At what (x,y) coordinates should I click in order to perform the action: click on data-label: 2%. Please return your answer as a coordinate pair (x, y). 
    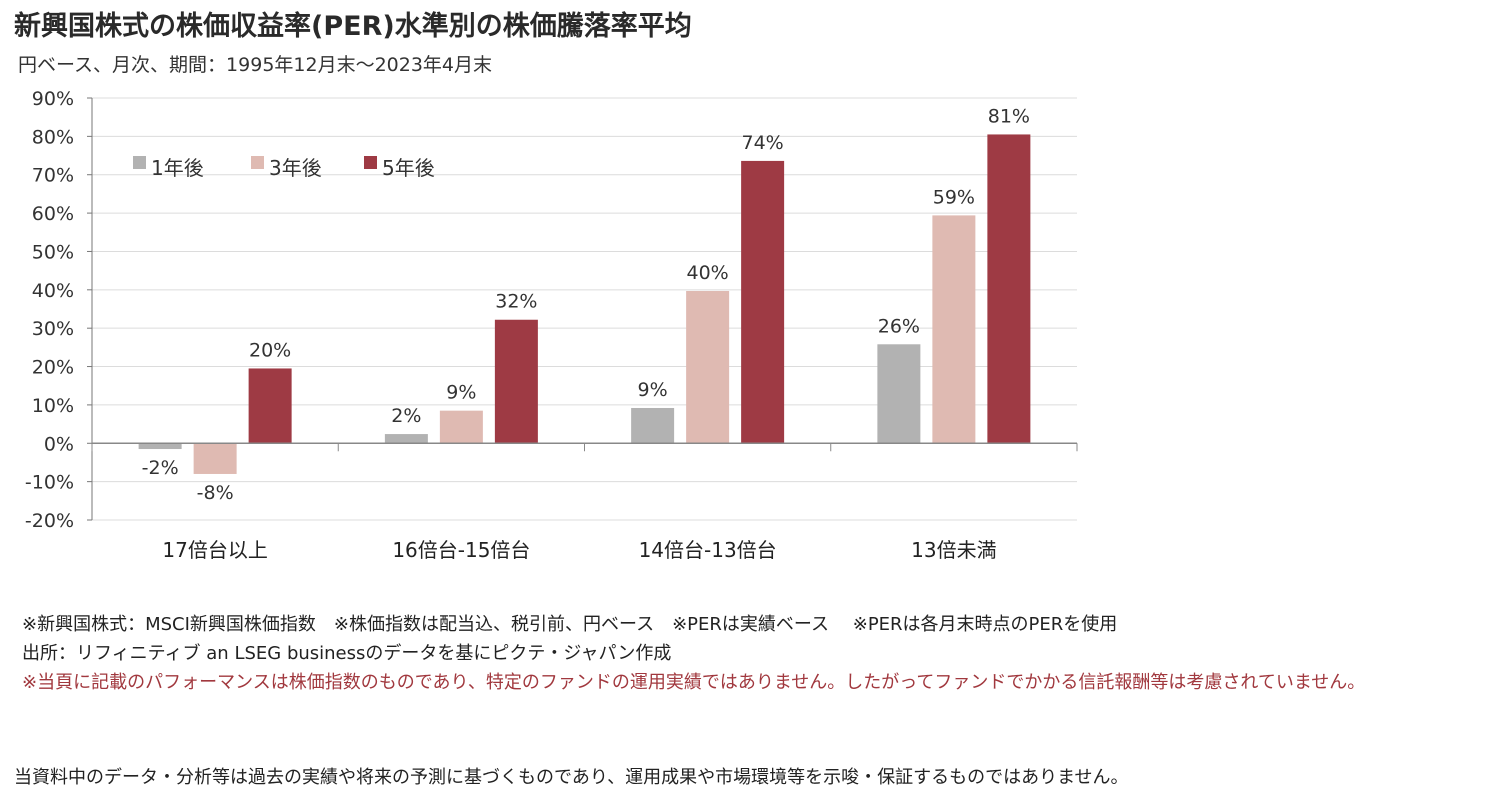
    Looking at the image, I should click on (406, 416).